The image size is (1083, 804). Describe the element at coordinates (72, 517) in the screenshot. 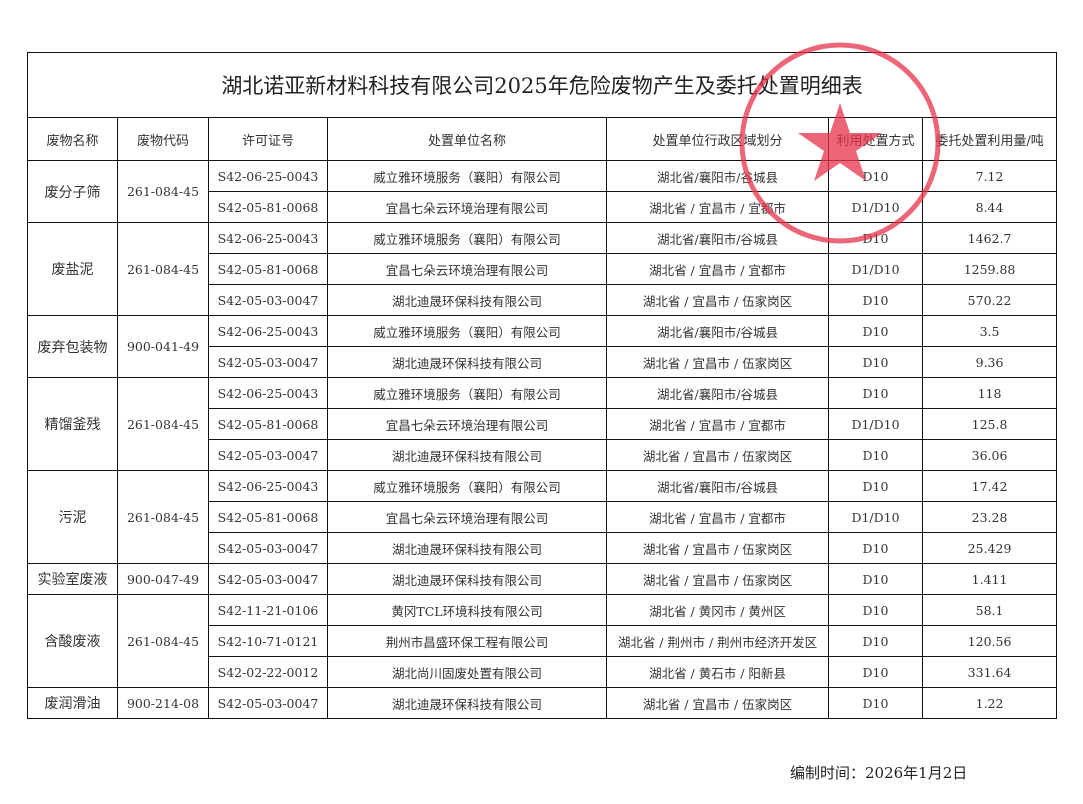

I see `waste-name-cell: 污泥` at that location.